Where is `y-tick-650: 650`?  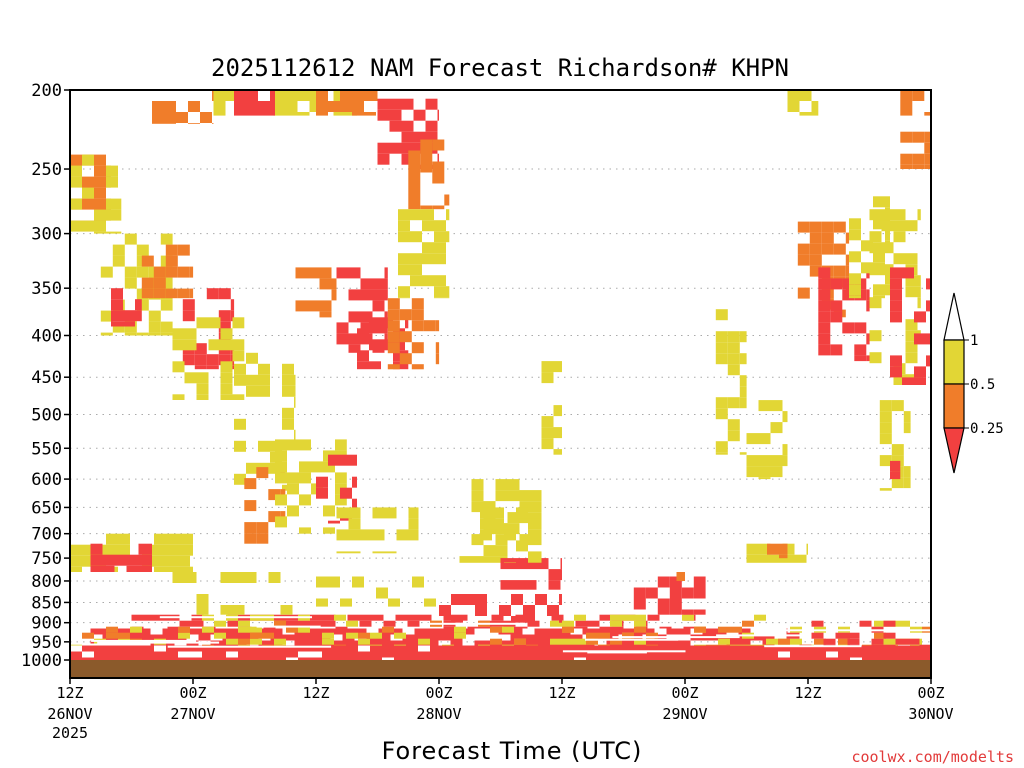
y-tick-650: 650 is located at coordinates (46, 508).